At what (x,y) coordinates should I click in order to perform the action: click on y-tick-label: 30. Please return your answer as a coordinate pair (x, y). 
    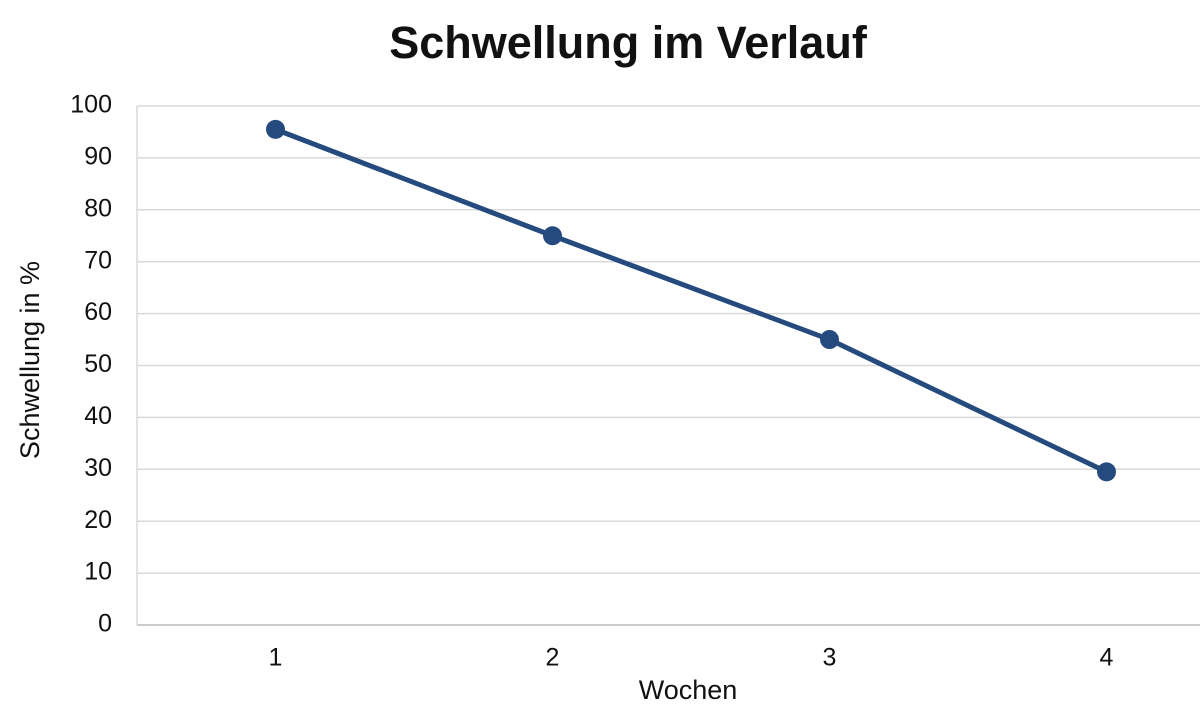
    Looking at the image, I should click on (98, 468).